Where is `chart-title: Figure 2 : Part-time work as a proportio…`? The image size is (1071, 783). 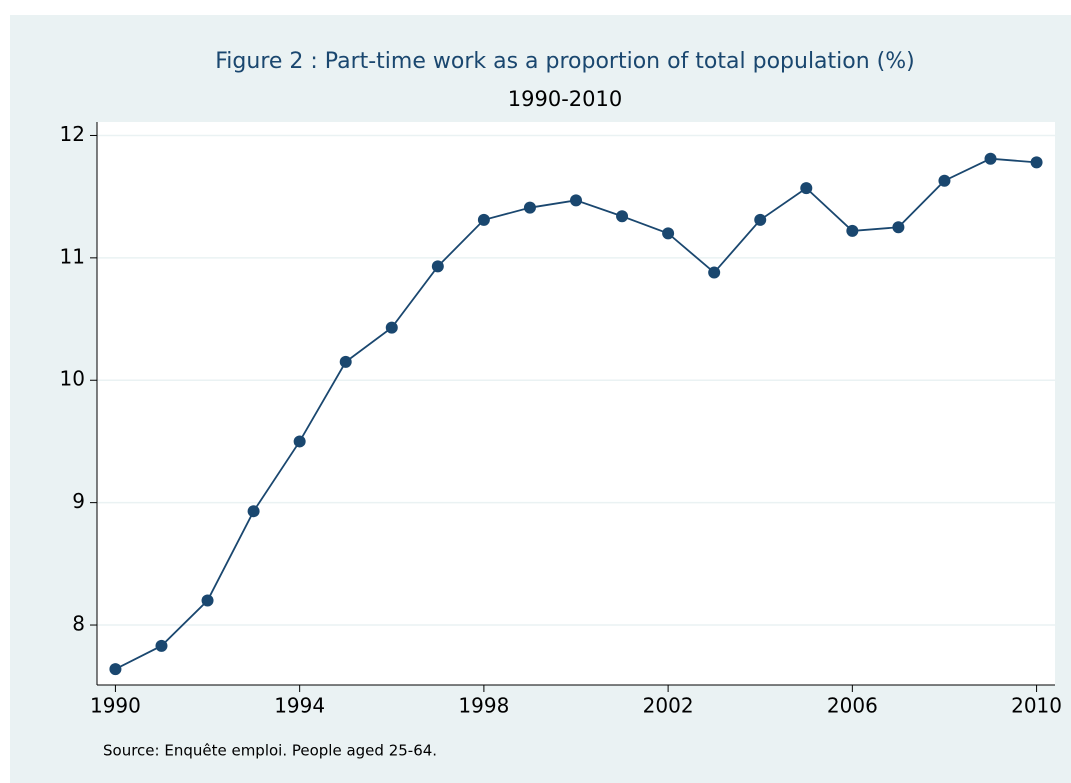
chart-title: Figure 2 : Part-time work as a proportio… is located at coordinates (565, 61).